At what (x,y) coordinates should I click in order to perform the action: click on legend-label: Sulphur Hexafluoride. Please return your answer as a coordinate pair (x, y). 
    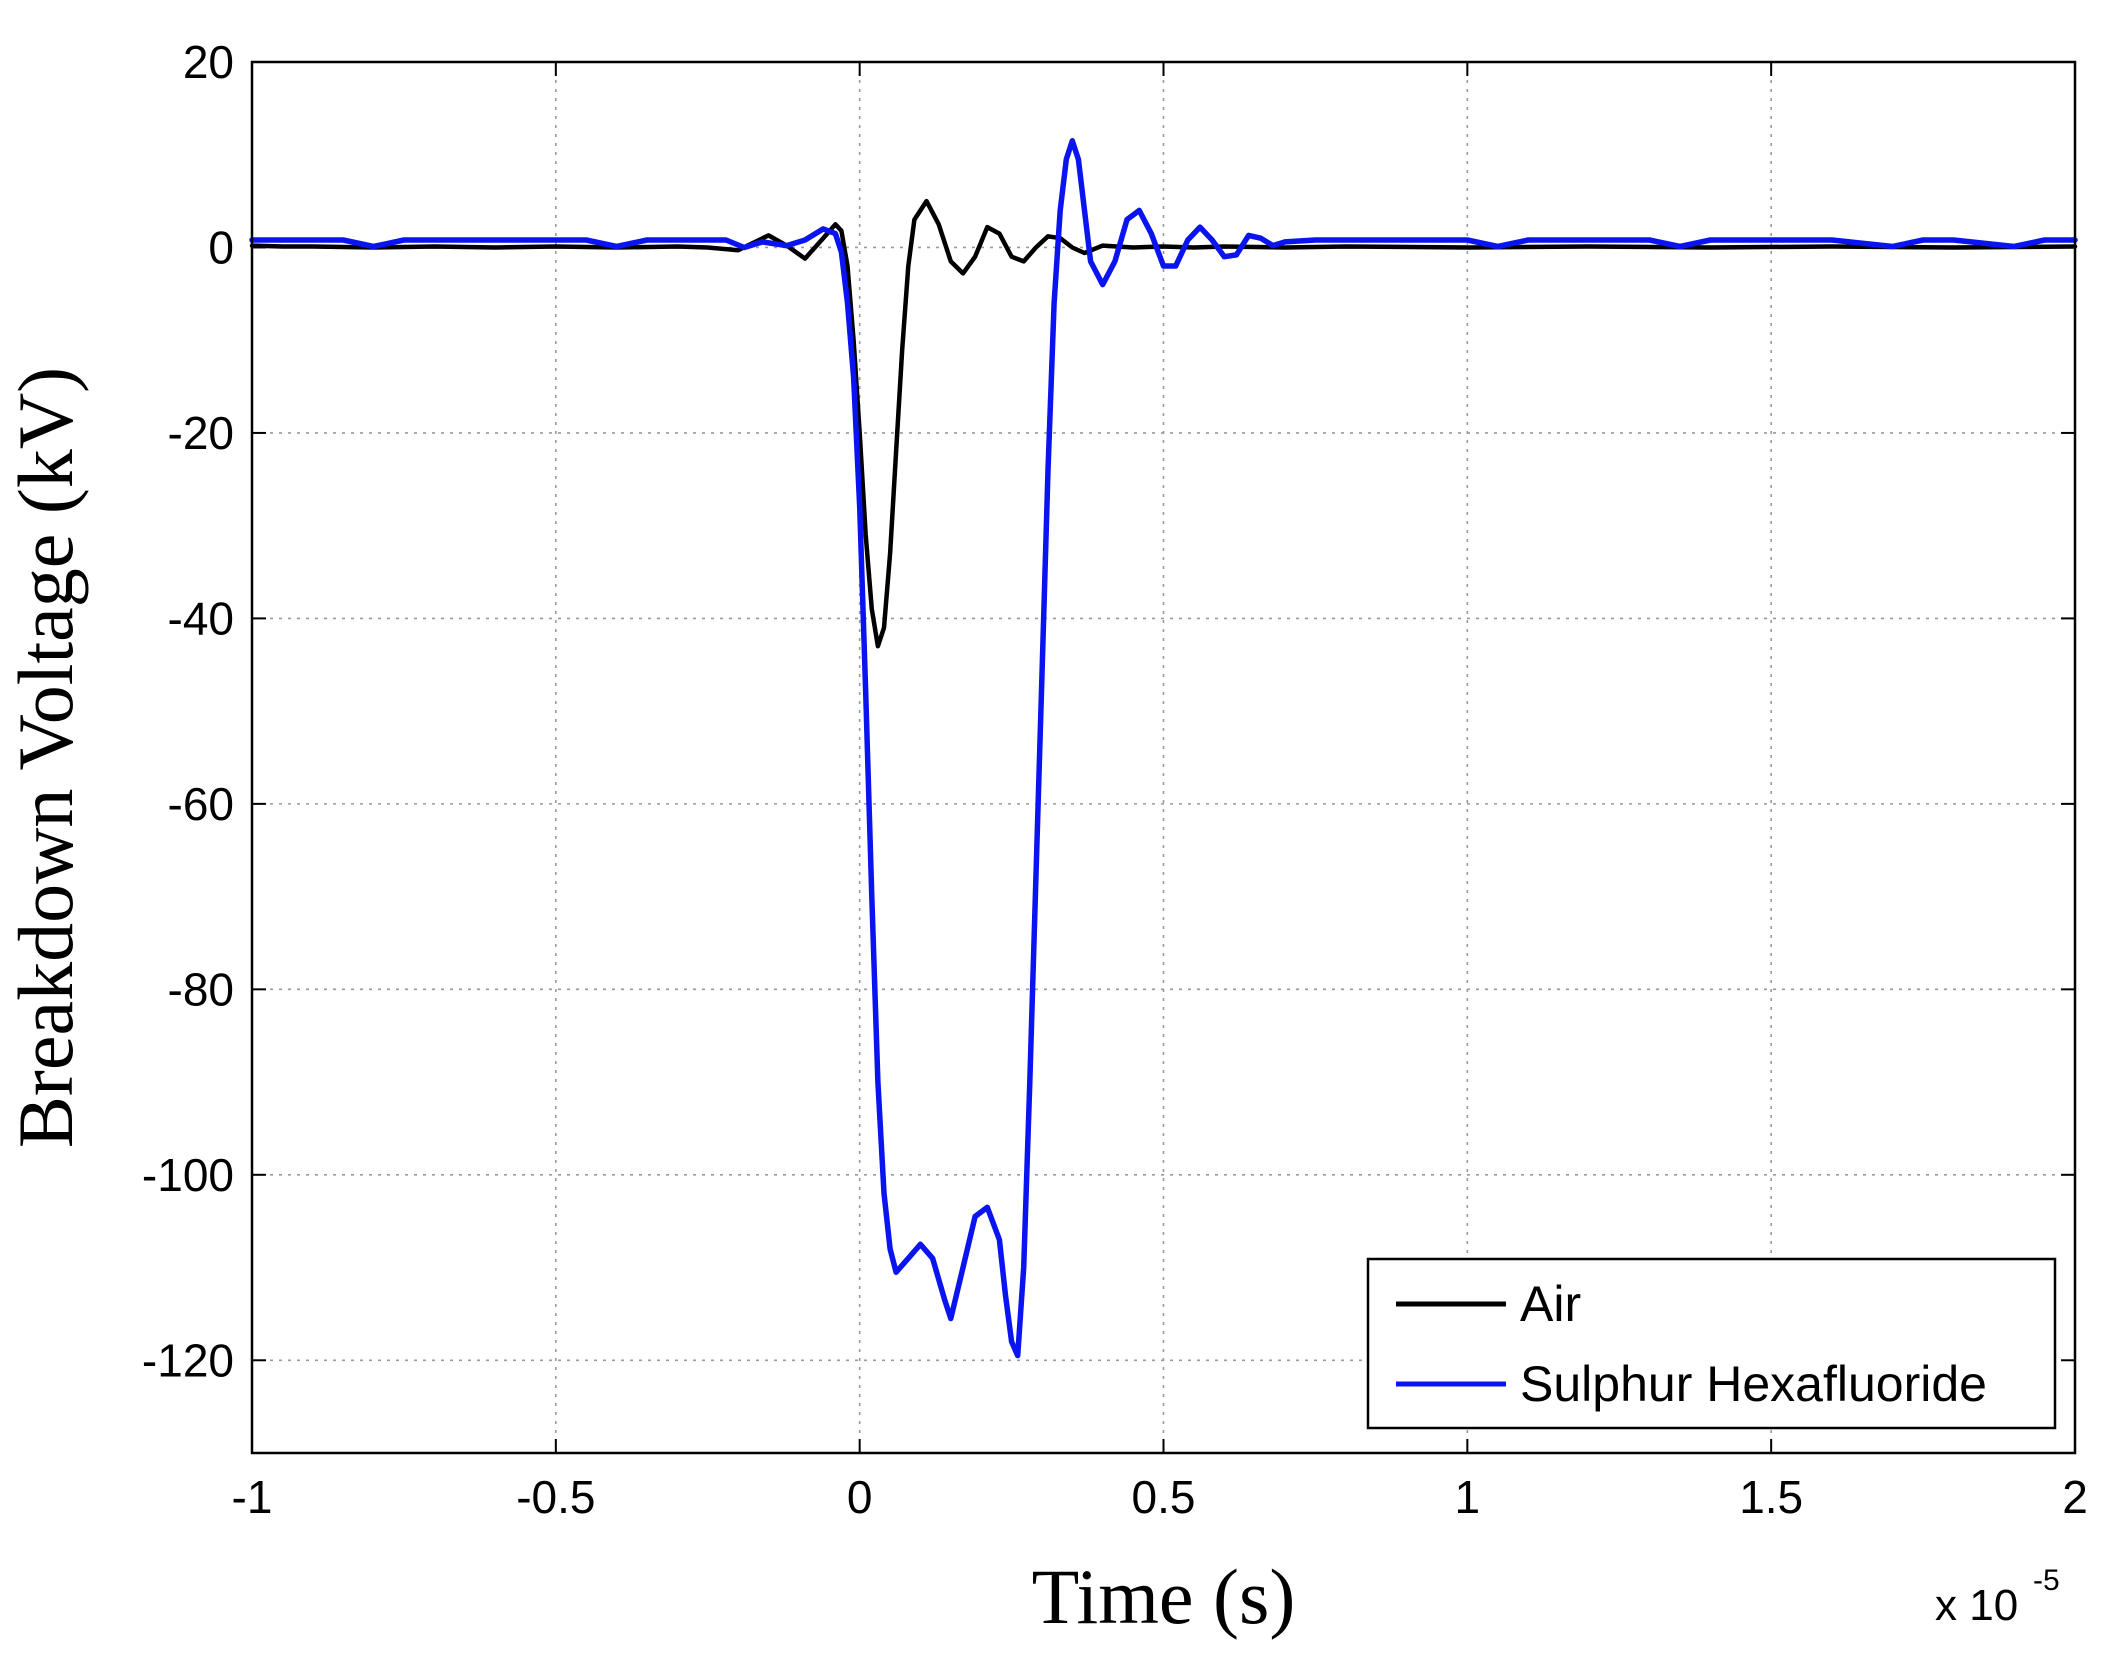
    Looking at the image, I should click on (1753, 1384).